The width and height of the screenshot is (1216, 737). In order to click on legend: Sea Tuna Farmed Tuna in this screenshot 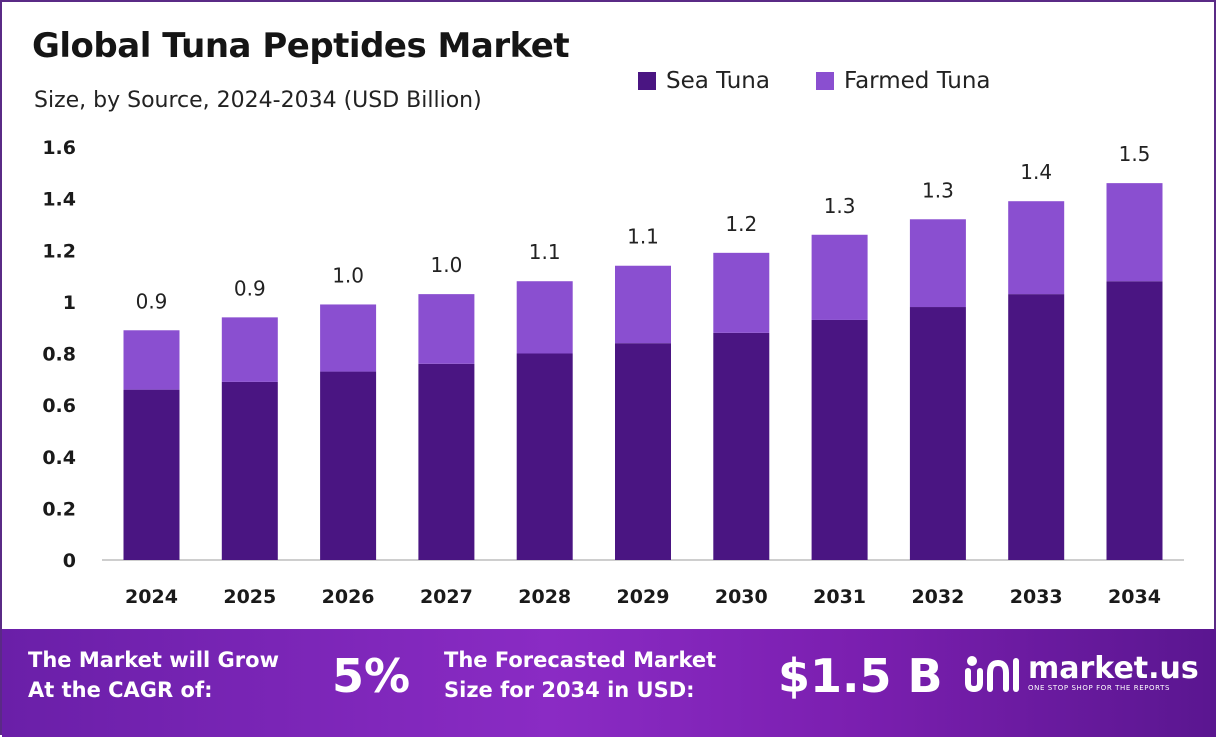, I will do `click(814, 81)`.